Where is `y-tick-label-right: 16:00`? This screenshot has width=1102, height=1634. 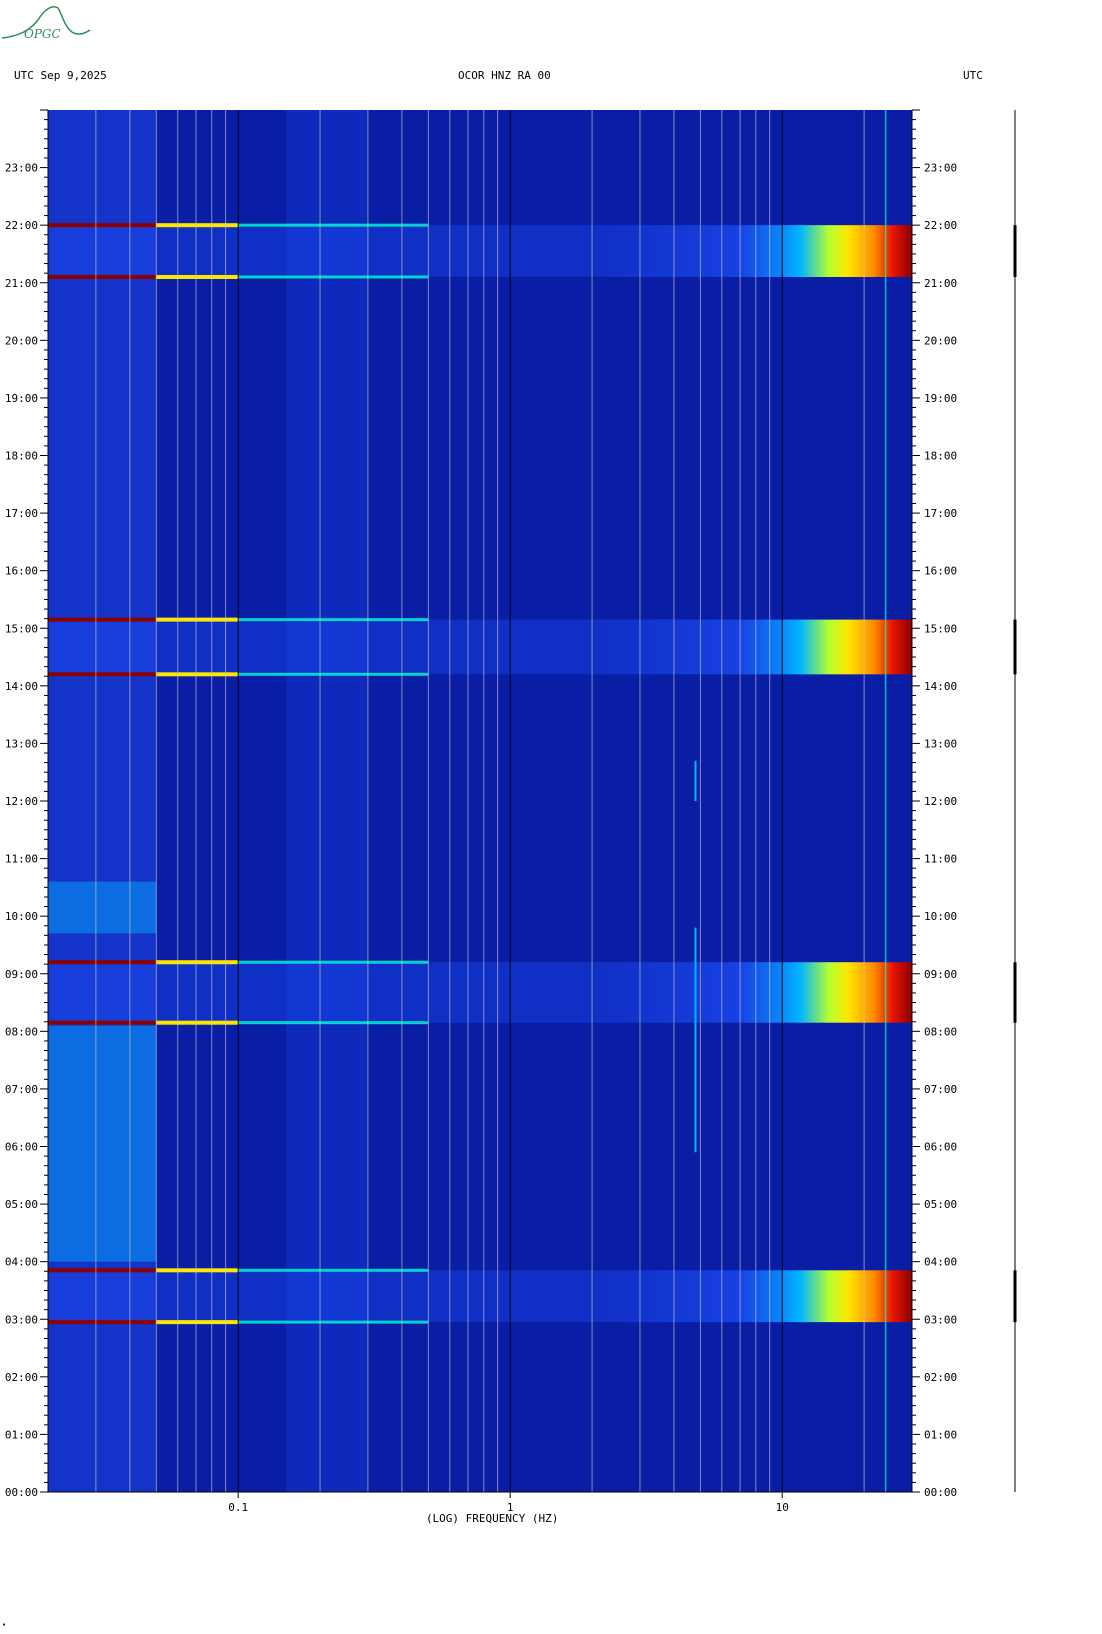 y-tick-label-right: 16:00 is located at coordinates (940, 571).